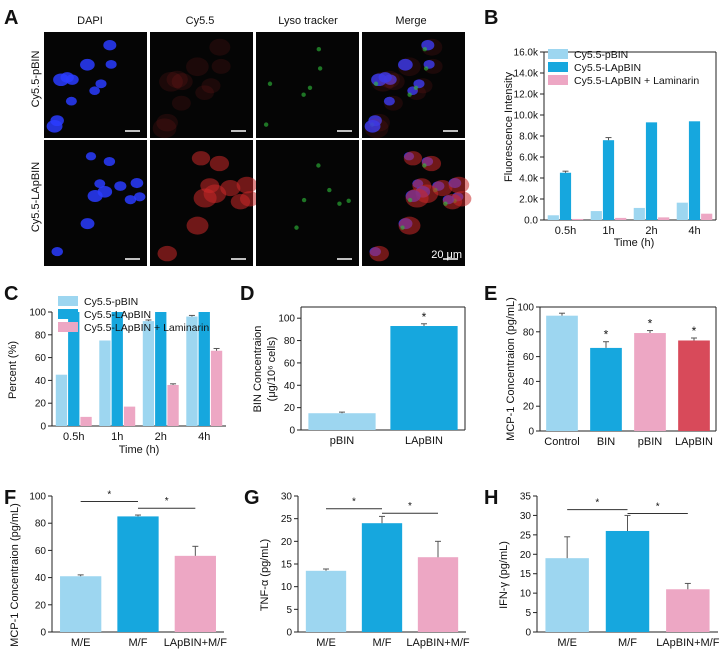 This screenshot has height=658, width=725. Describe the element at coordinates (490, 294) in the screenshot. I see `panel-letter-e: E` at that location.